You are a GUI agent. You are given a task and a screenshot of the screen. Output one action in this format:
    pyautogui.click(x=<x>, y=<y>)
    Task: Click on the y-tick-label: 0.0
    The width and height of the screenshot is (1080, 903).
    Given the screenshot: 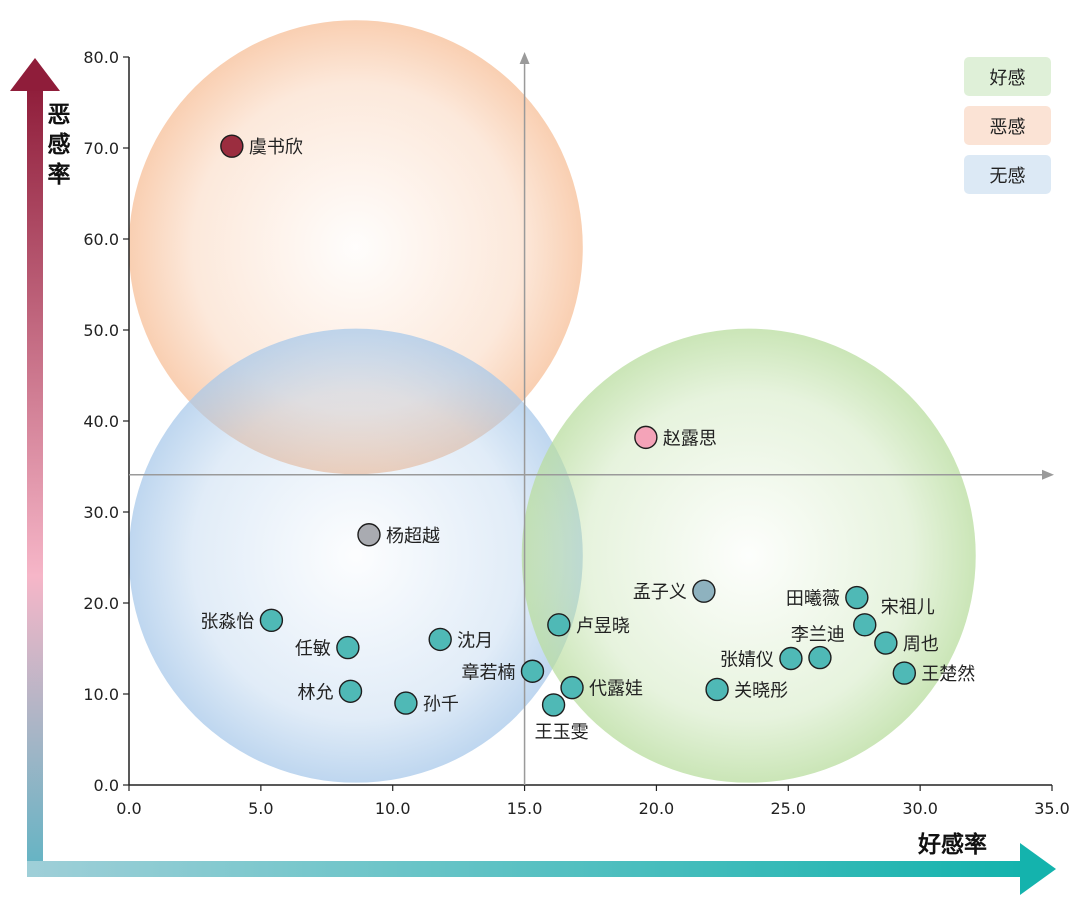 What is the action you would take?
    pyautogui.click(x=106, y=785)
    